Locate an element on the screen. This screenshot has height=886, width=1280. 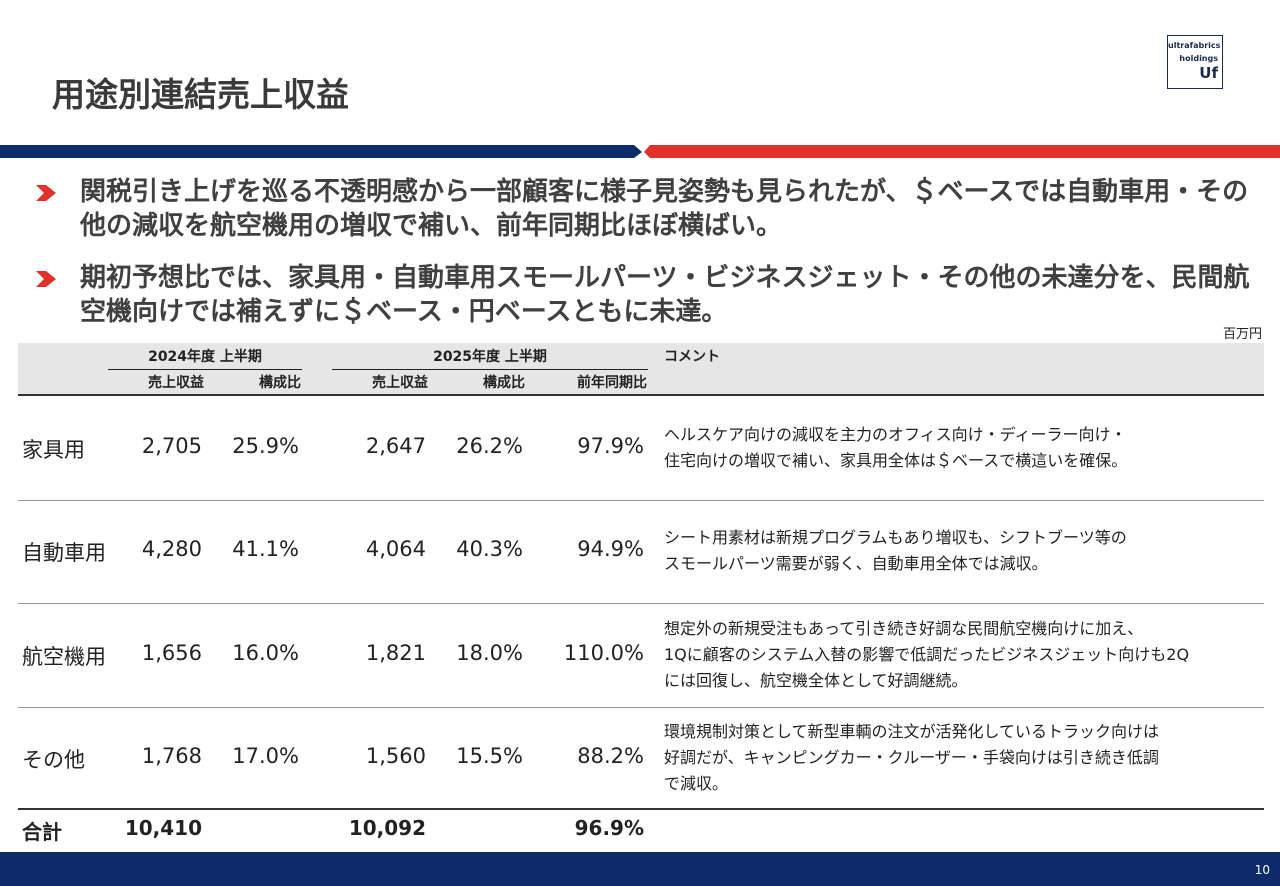
cell: 97.9% is located at coordinates (610, 445).